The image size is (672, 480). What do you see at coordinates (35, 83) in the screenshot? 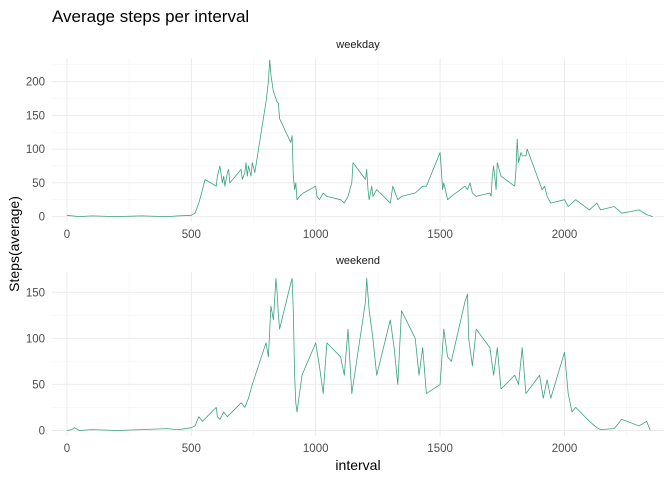
I see `y-tick-label: 200` at bounding box center [35, 83].